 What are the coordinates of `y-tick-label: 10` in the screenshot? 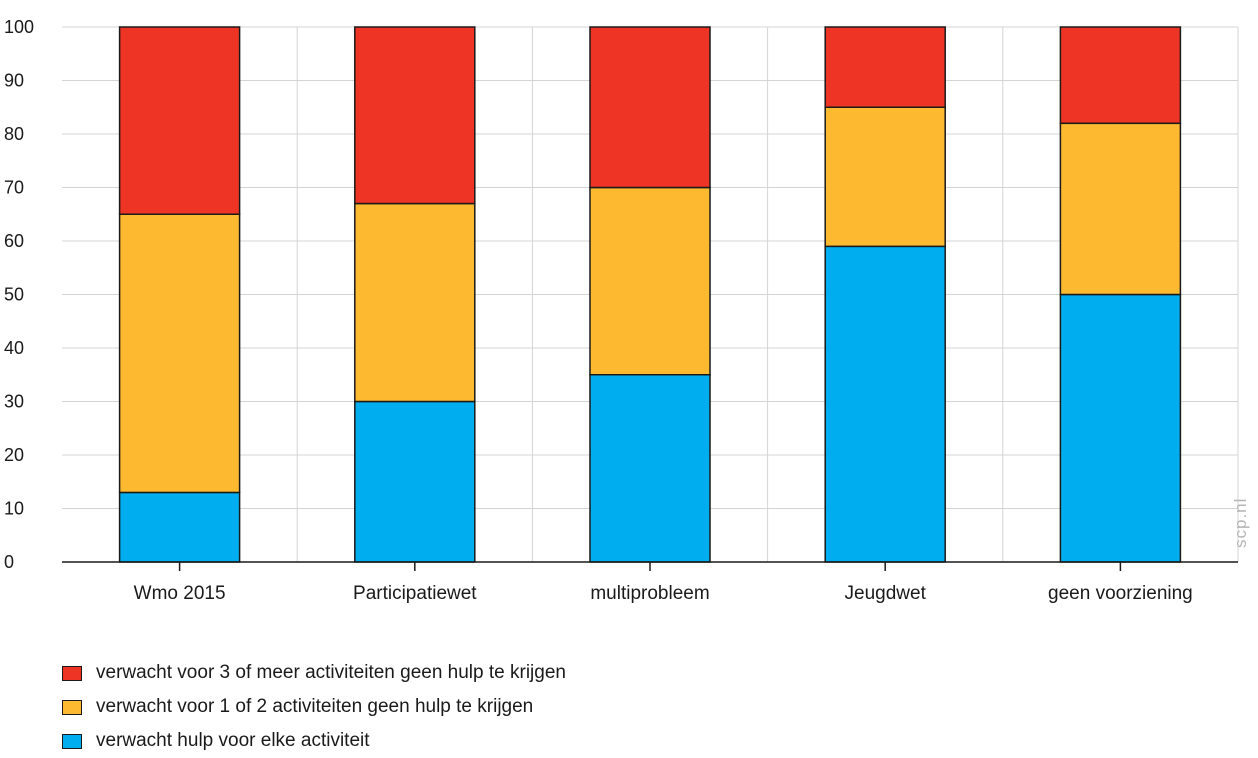 It's located at (14, 509).